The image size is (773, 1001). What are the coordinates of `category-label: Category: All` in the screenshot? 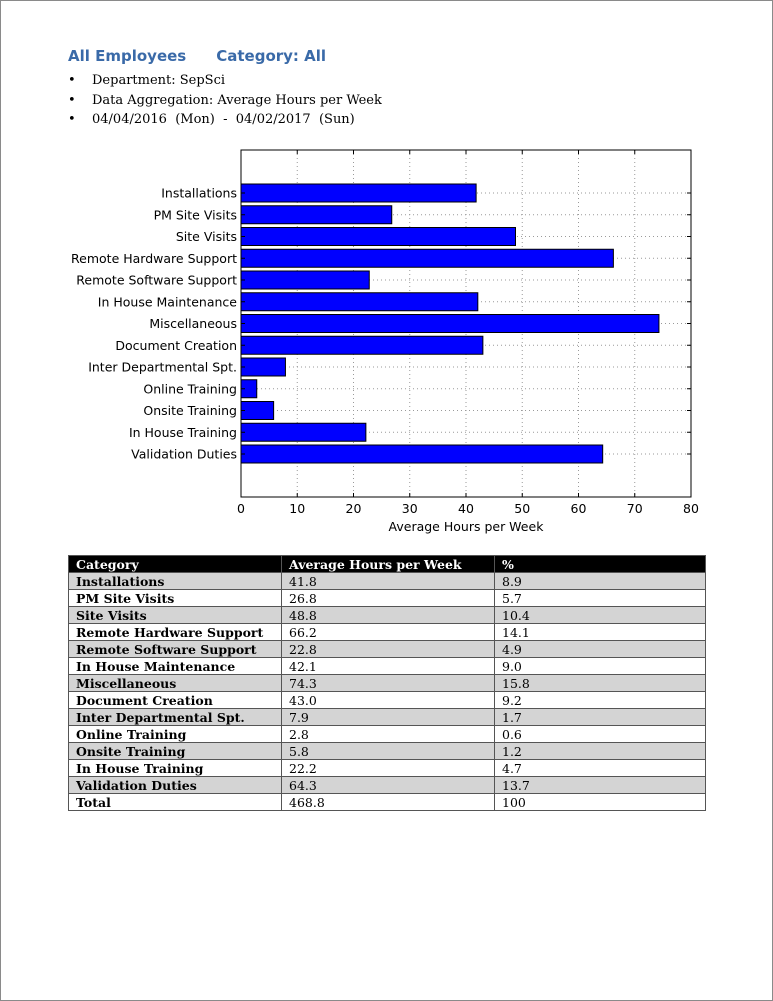 It's located at (271, 56).